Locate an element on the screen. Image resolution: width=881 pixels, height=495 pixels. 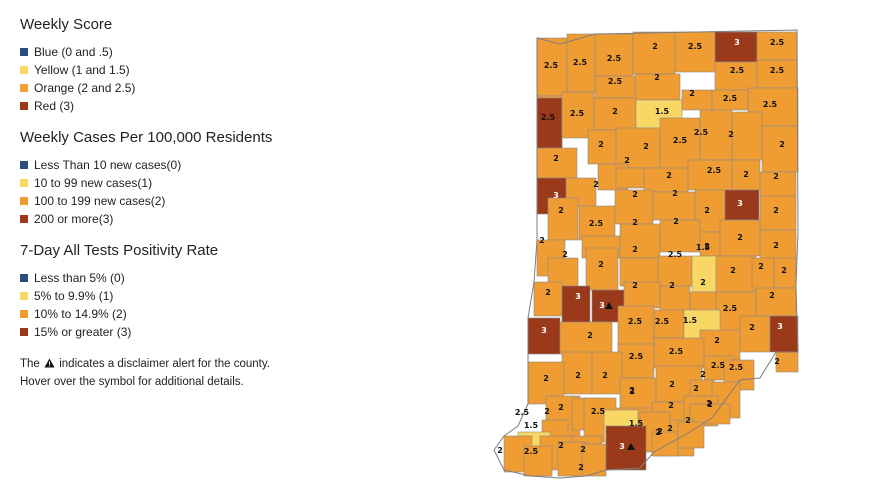
legend-item: Less Than 10 new cases(0) is located at coordinates (170, 165).